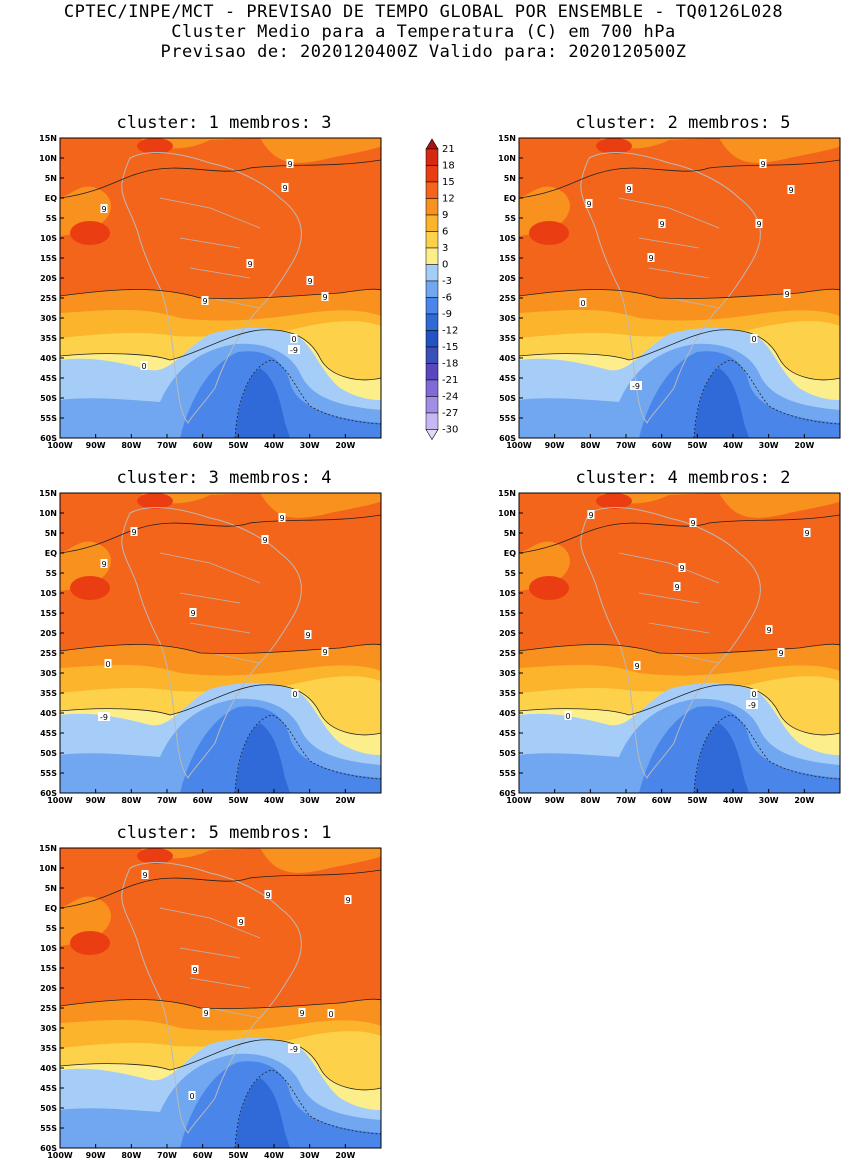  I want to click on colorbar-level-label: 6, so click(445, 232).